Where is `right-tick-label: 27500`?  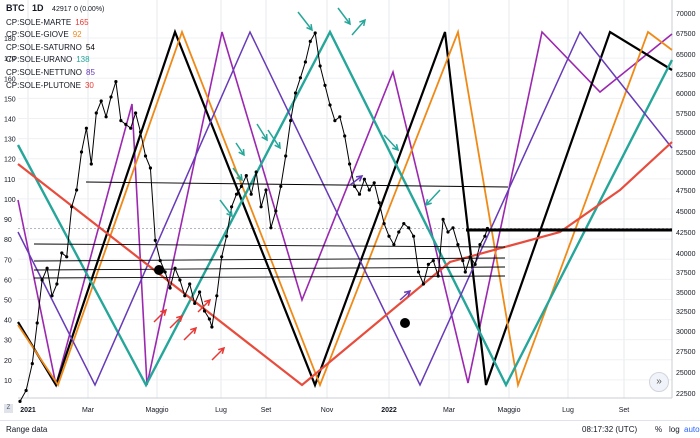
right-tick-label: 27500 is located at coordinates (686, 352).